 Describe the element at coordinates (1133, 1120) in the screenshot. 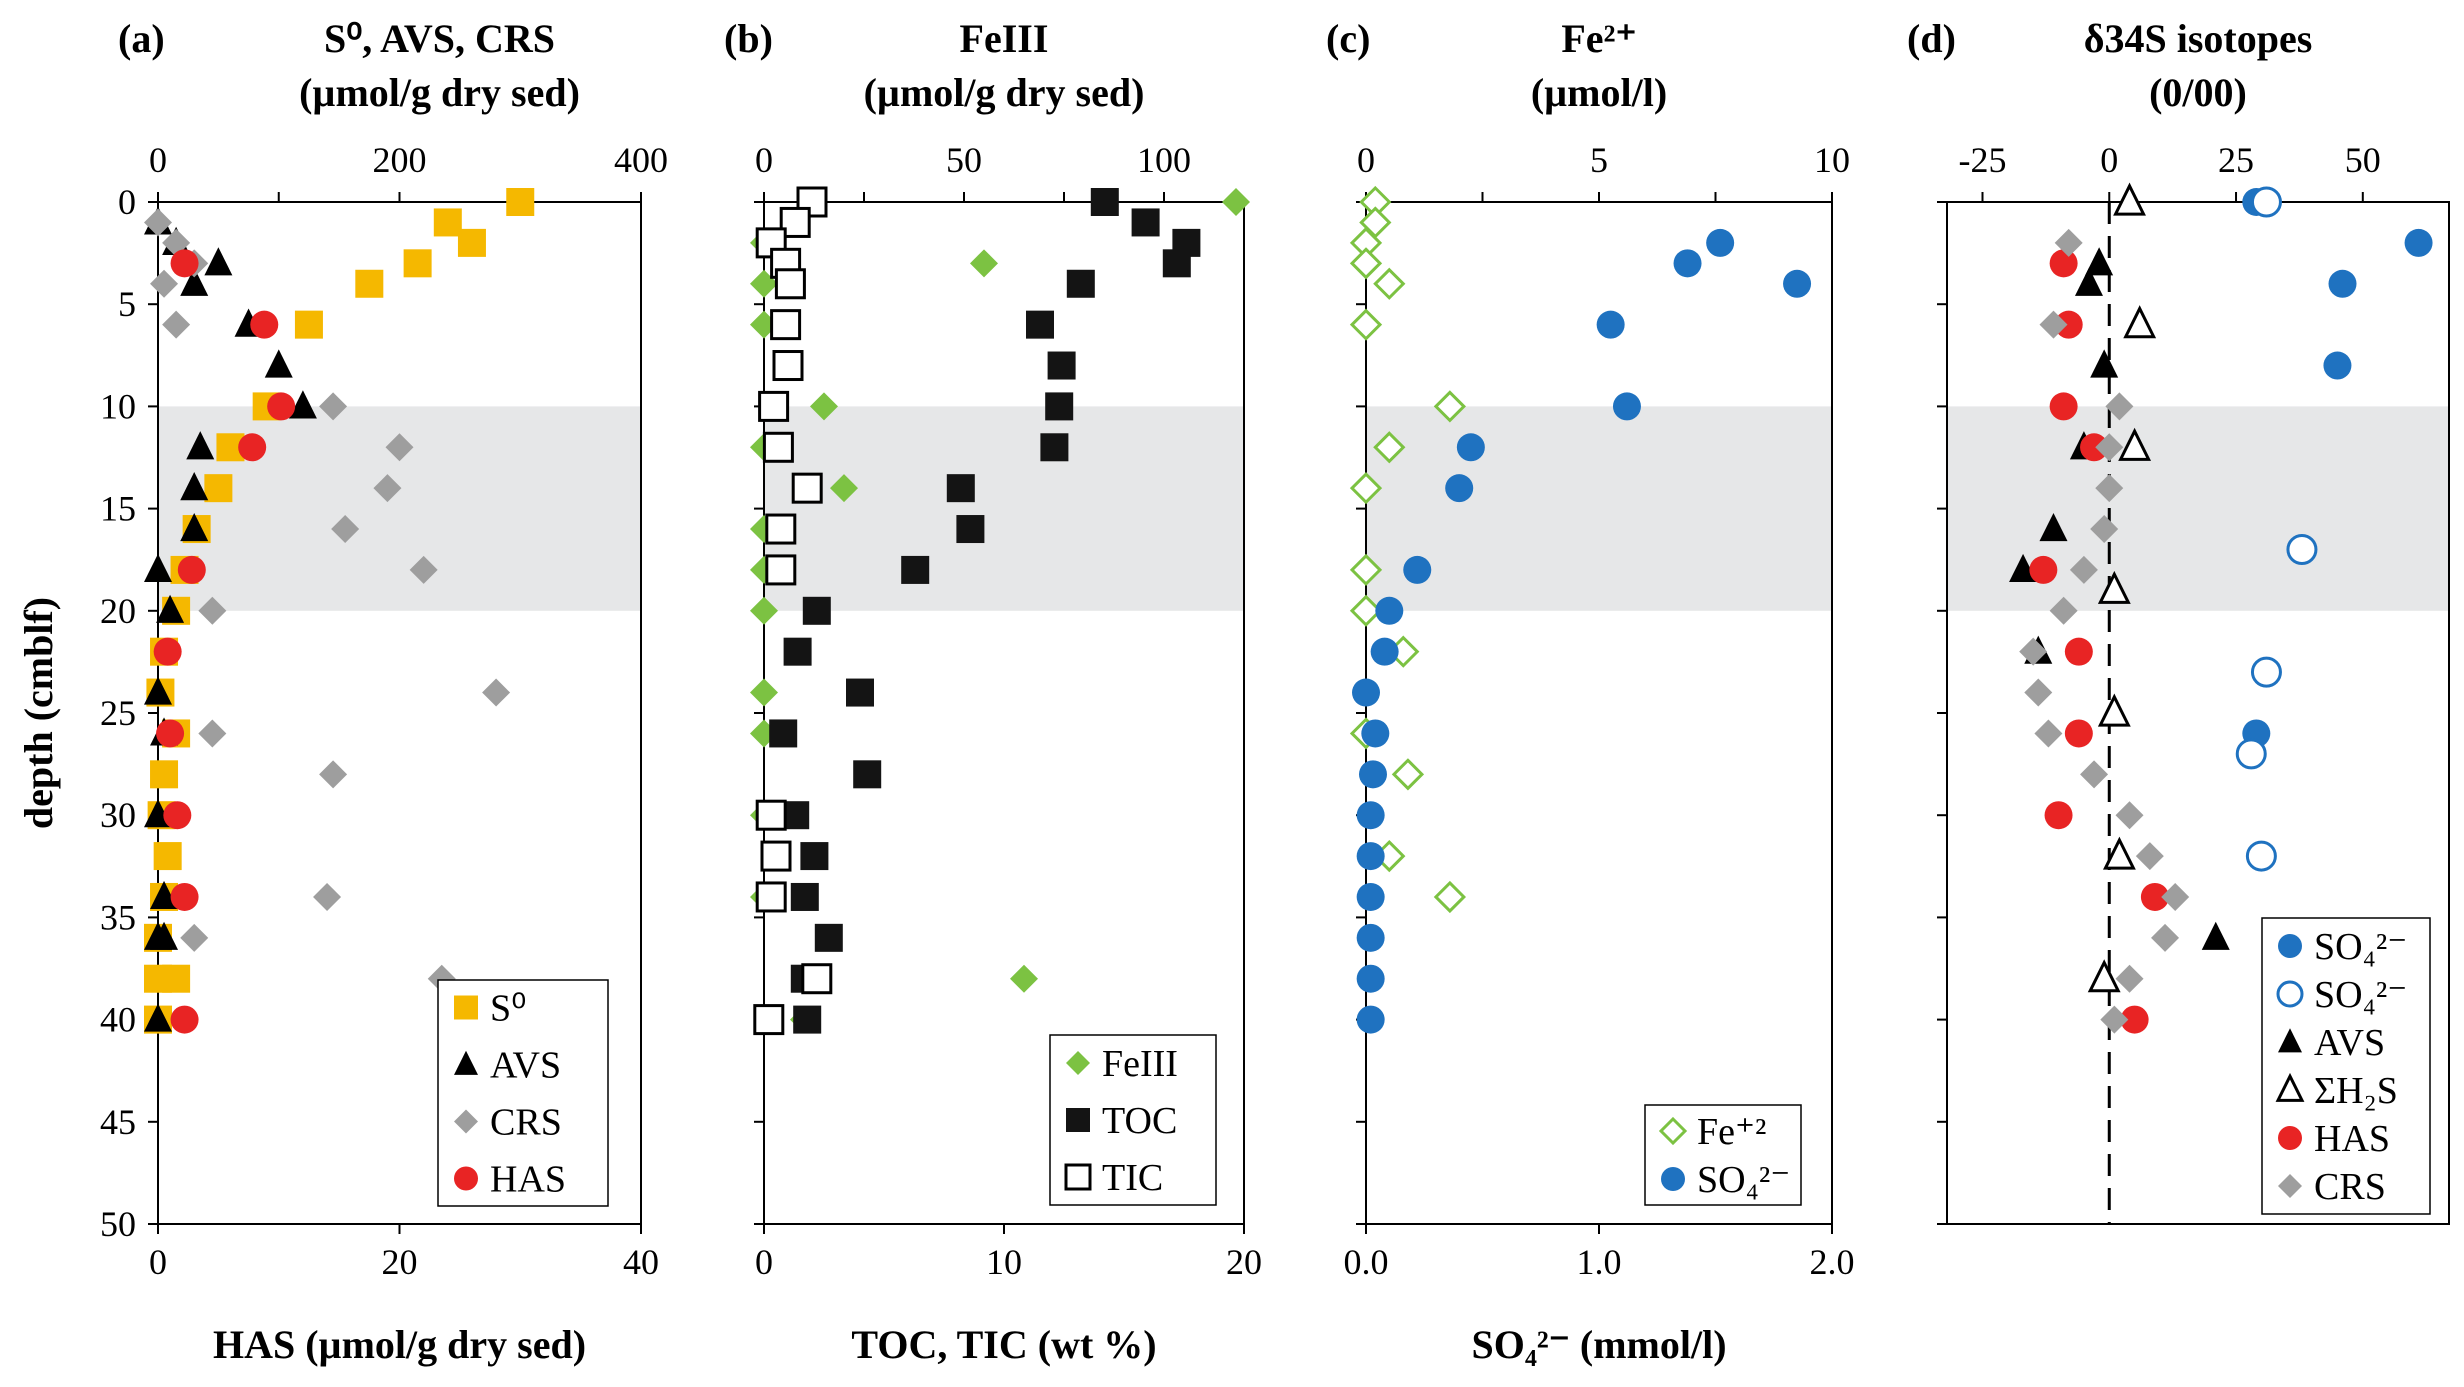

I see `legend: FeIII TOC TIC` at that location.